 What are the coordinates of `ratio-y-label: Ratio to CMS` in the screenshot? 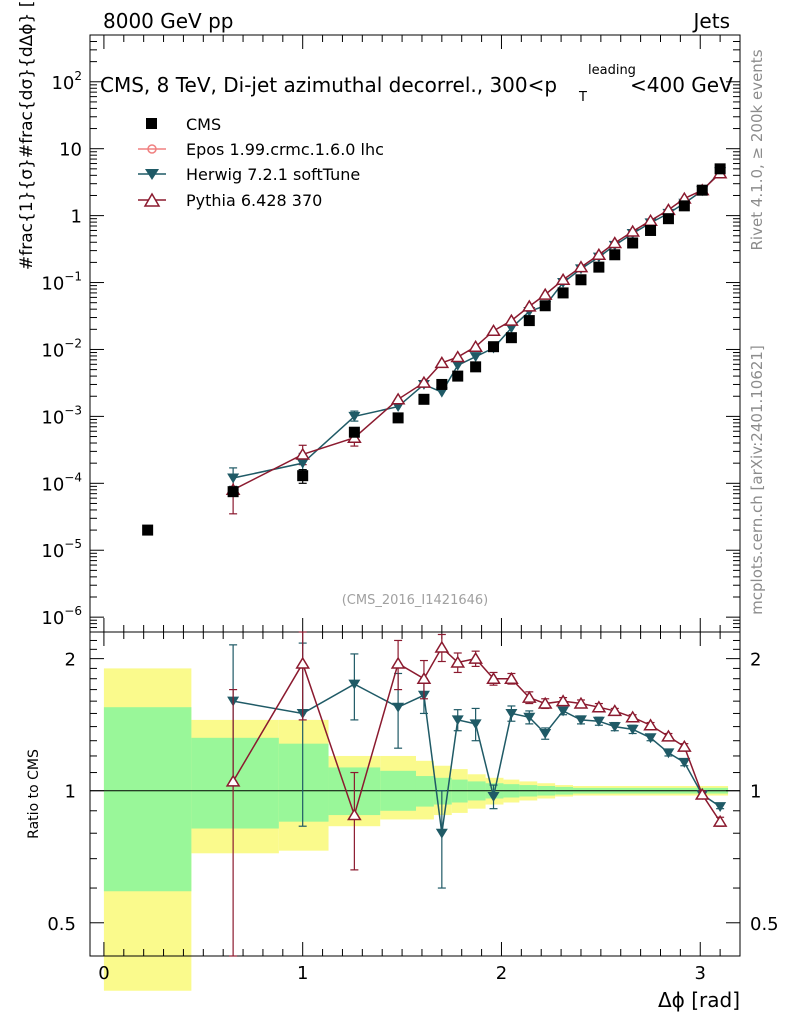 It's located at (34, 794).